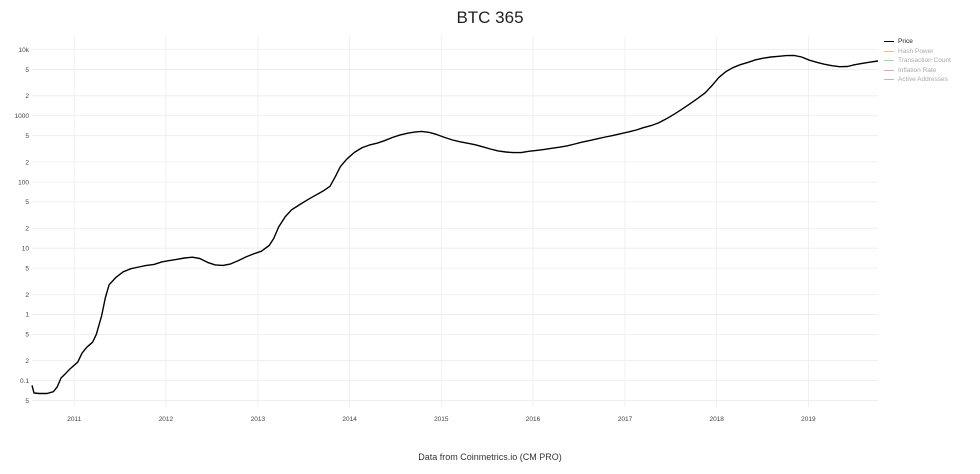 The image size is (980, 474). I want to click on legend-label: Hash Power, so click(916, 51).